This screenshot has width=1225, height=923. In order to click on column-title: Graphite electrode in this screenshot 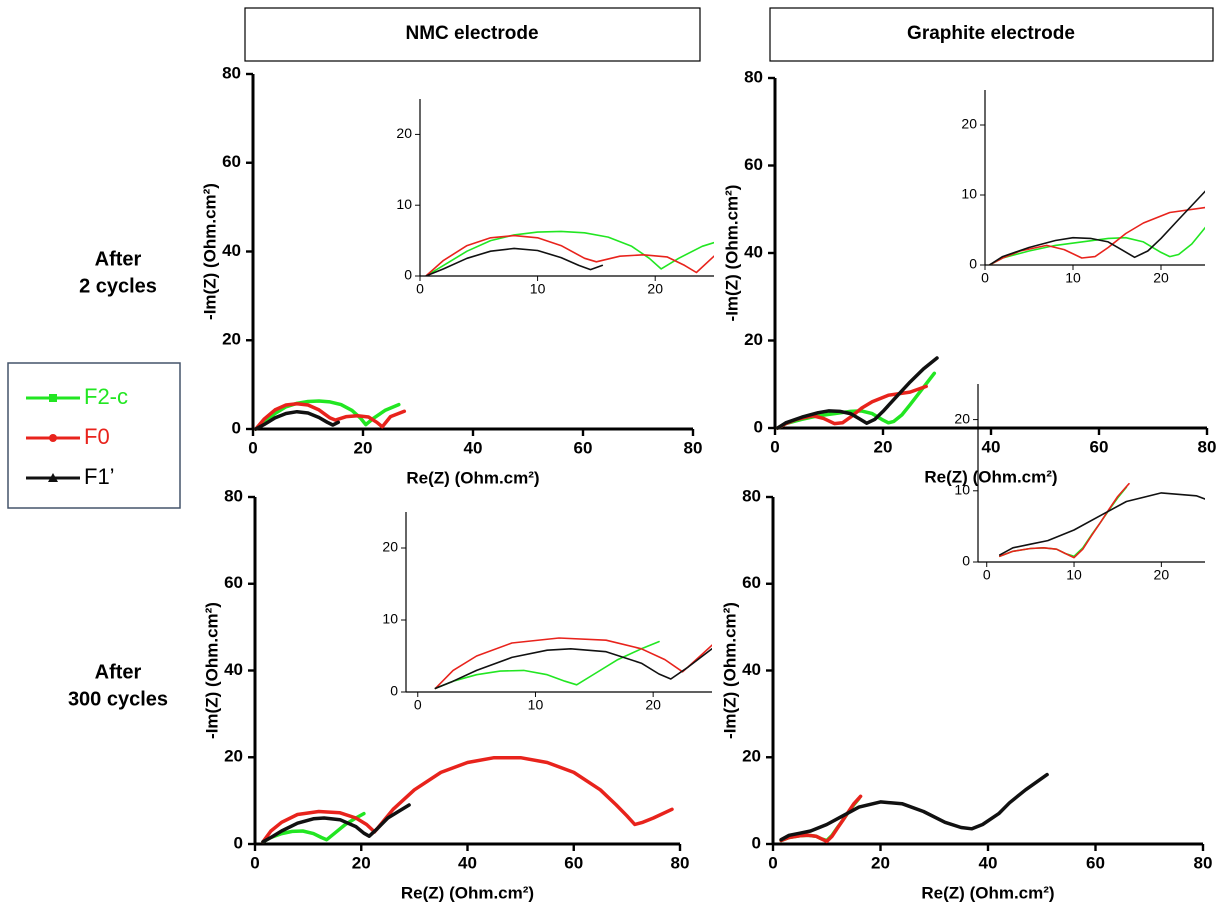, I will do `click(991, 33)`.